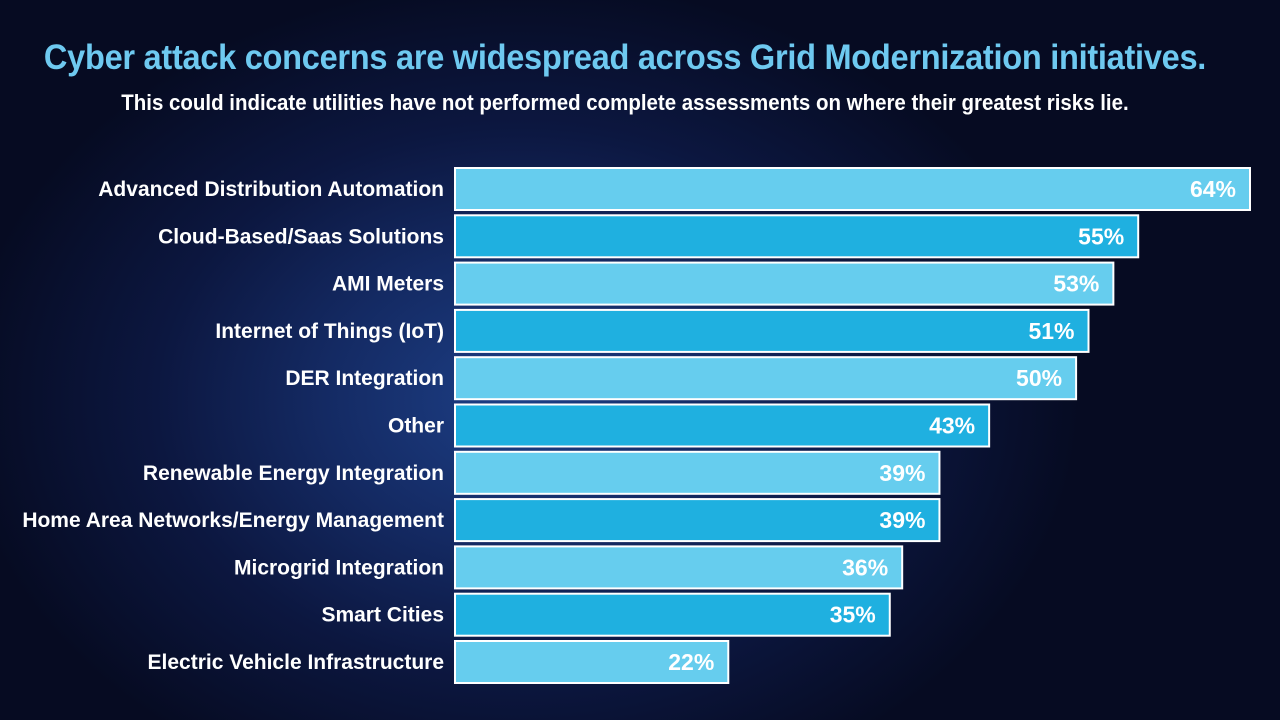 This screenshot has height=720, width=1280. What do you see at coordinates (233, 520) in the screenshot?
I see `category-label: Home Area Networks/Energy Management` at bounding box center [233, 520].